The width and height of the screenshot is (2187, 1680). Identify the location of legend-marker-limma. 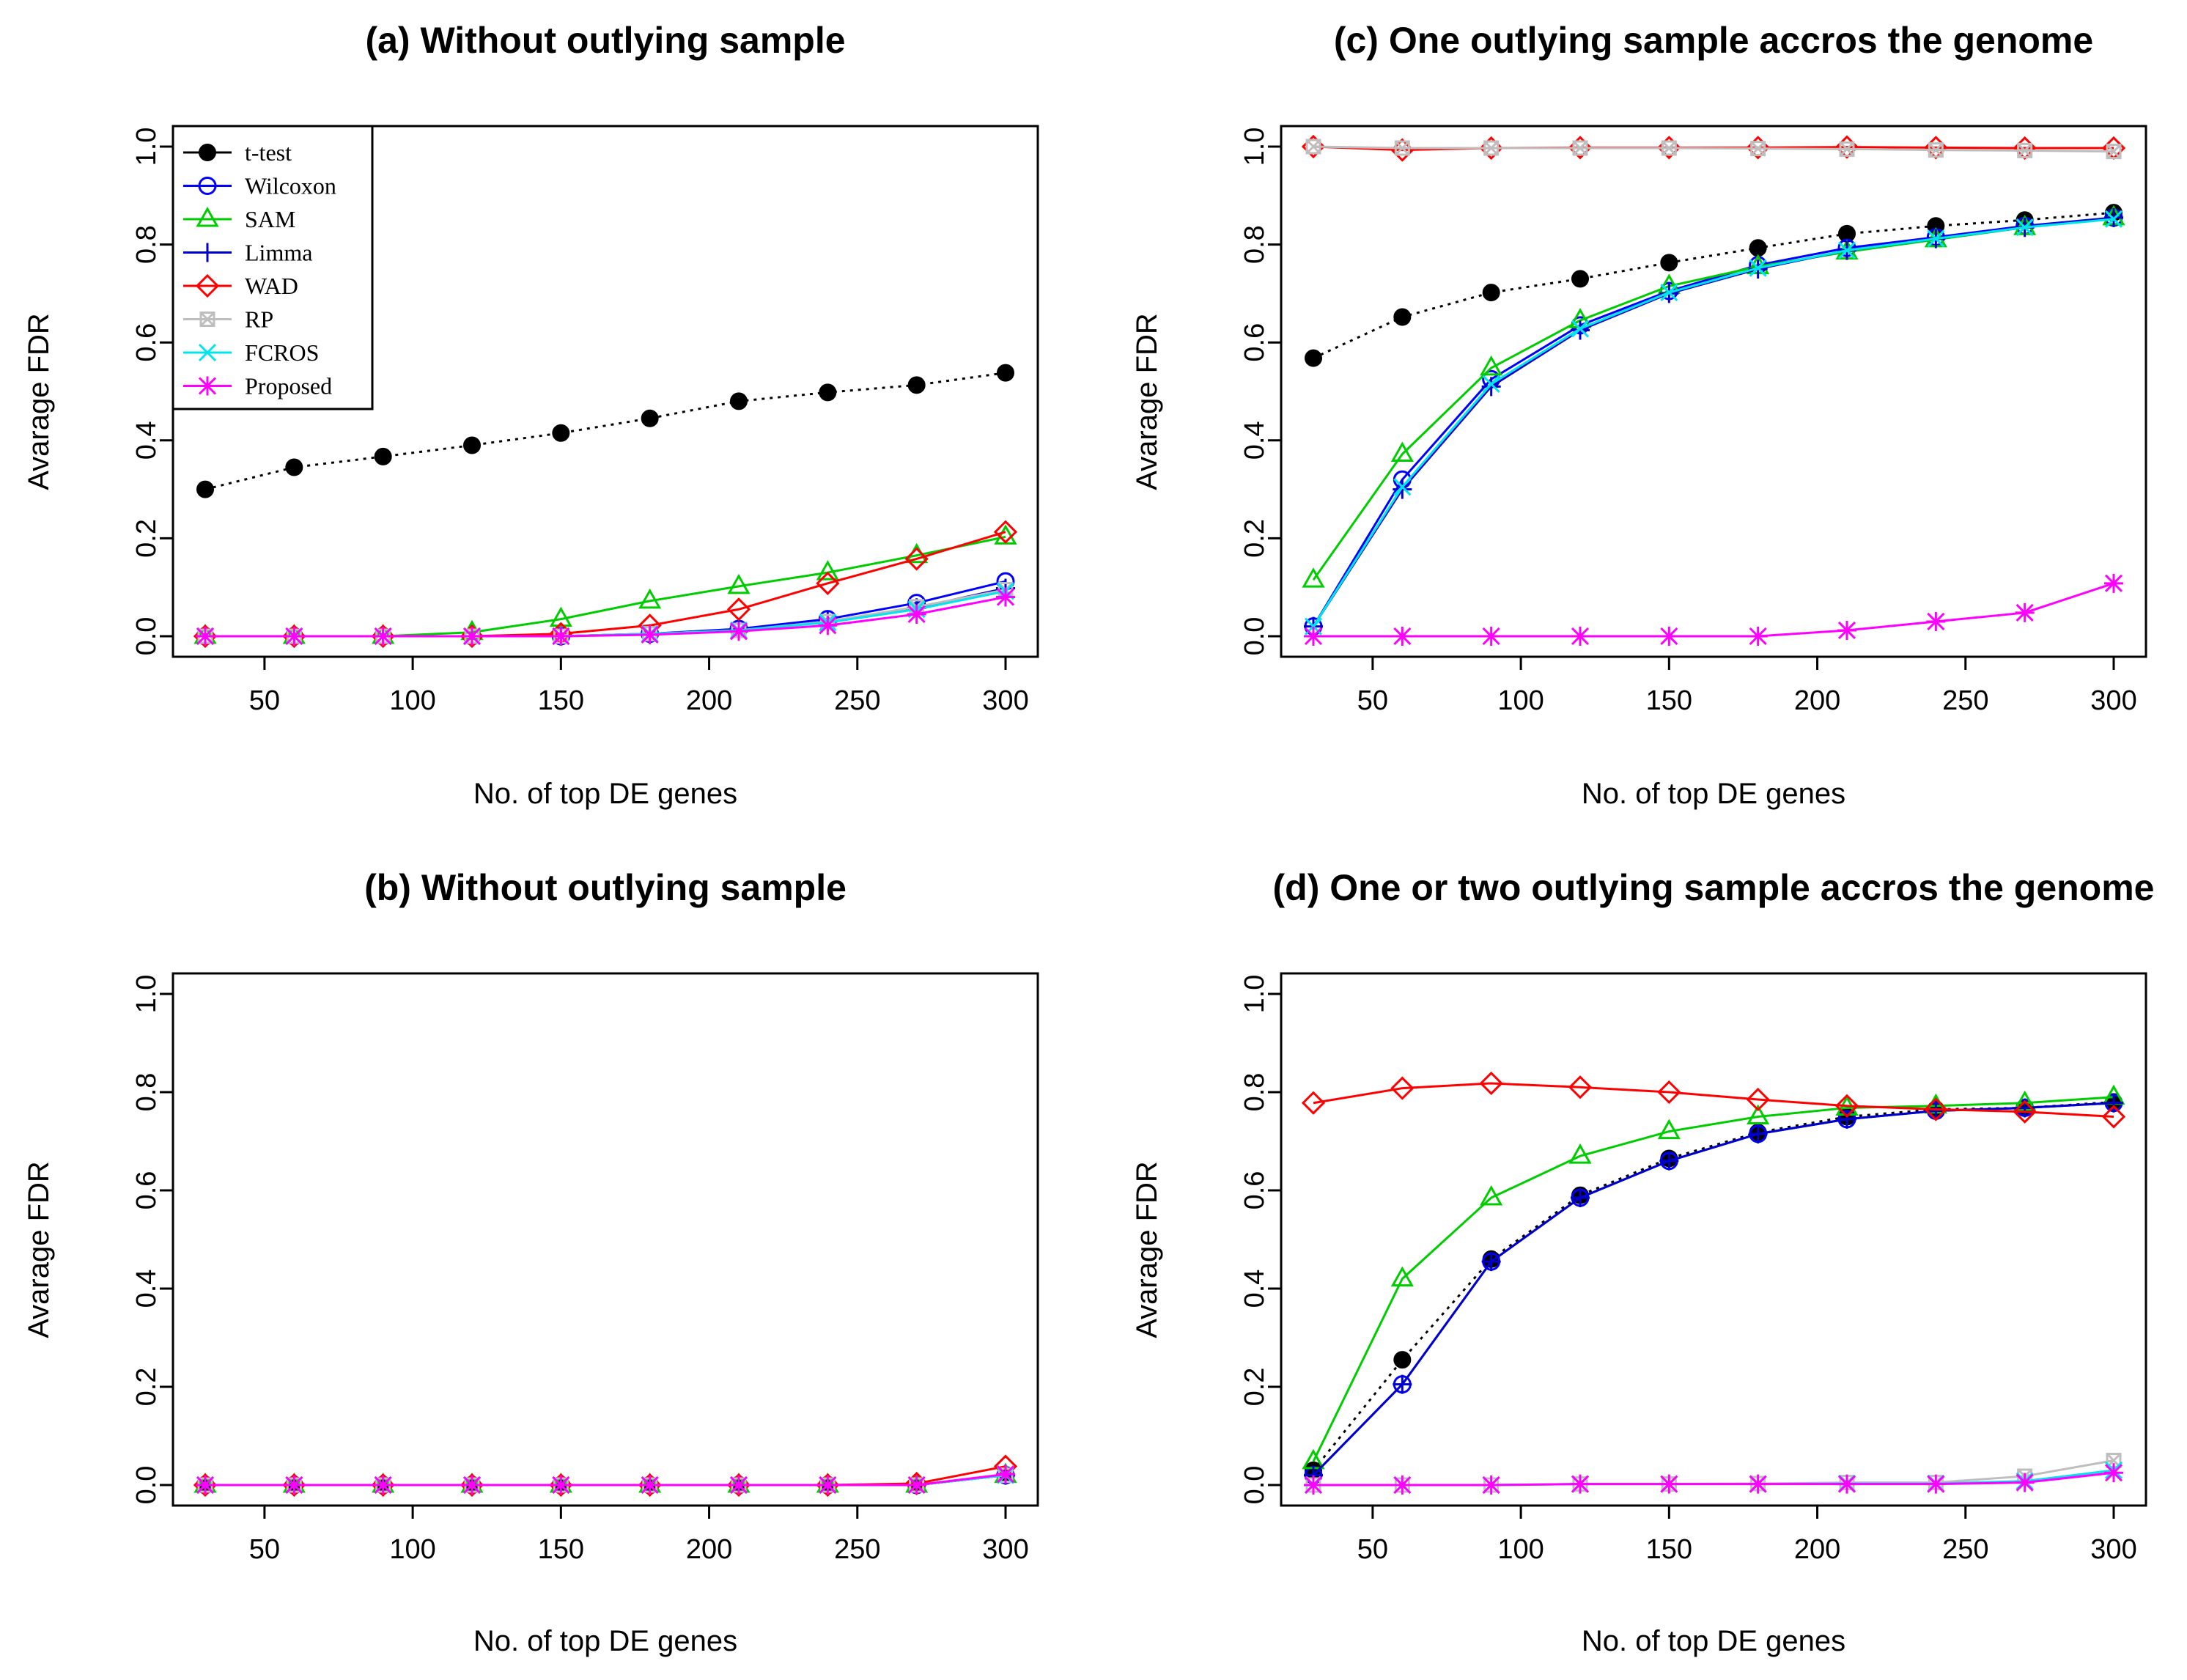
(207, 253).